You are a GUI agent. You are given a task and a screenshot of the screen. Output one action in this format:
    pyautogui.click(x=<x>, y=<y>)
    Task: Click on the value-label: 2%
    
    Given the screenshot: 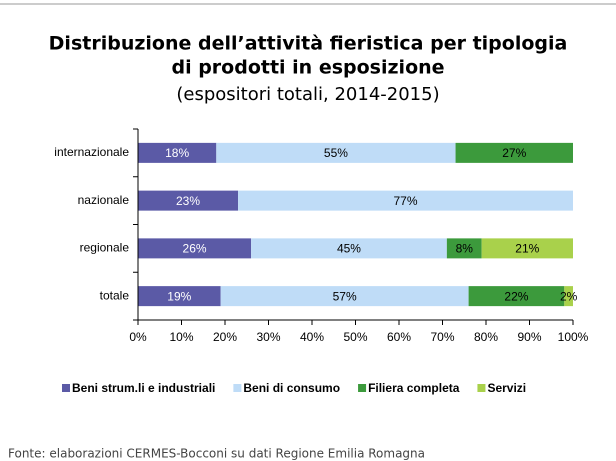 What is the action you would take?
    pyautogui.click(x=569, y=296)
    